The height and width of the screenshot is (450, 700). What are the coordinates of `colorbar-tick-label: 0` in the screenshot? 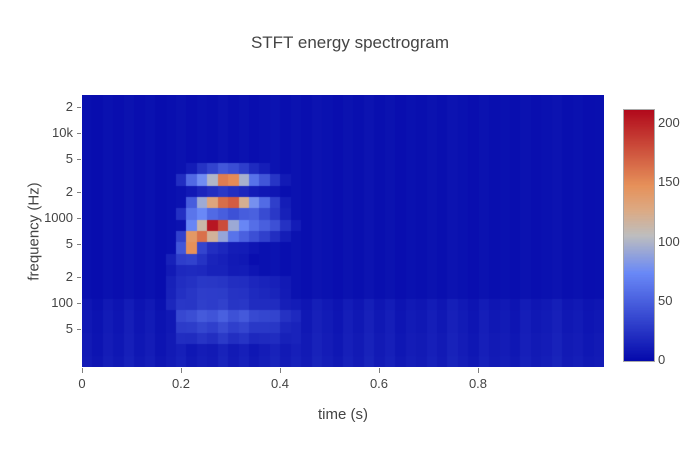 It's located at (662, 359).